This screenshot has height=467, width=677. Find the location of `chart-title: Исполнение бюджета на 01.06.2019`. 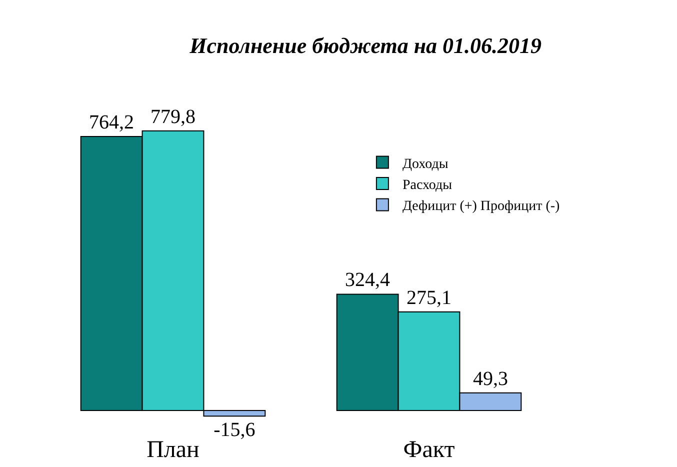

chart-title: Исполнение бюджета на 01.06.2019 is located at coordinates (365, 45).